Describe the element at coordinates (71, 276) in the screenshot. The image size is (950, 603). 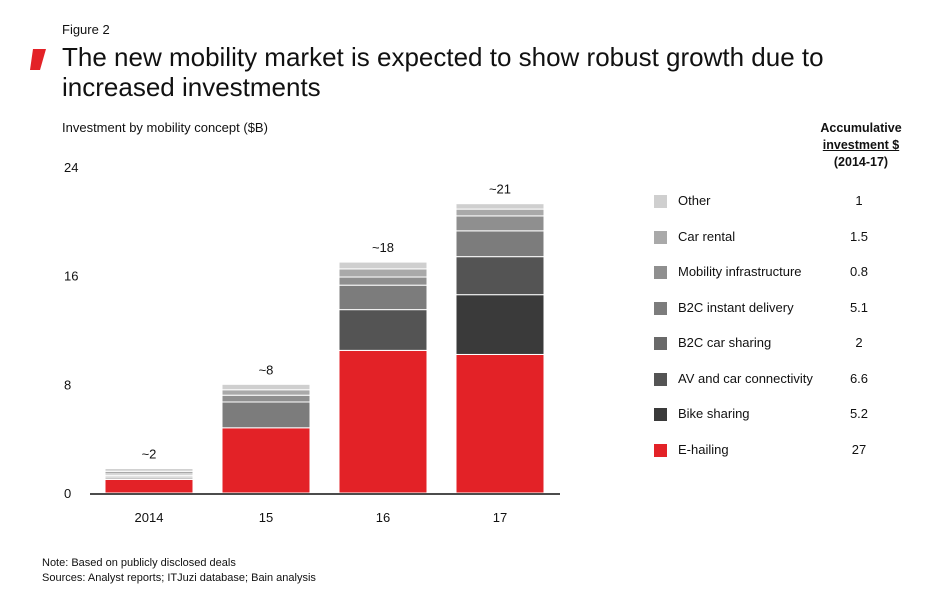
I see `y-tick-label: 16` at that location.